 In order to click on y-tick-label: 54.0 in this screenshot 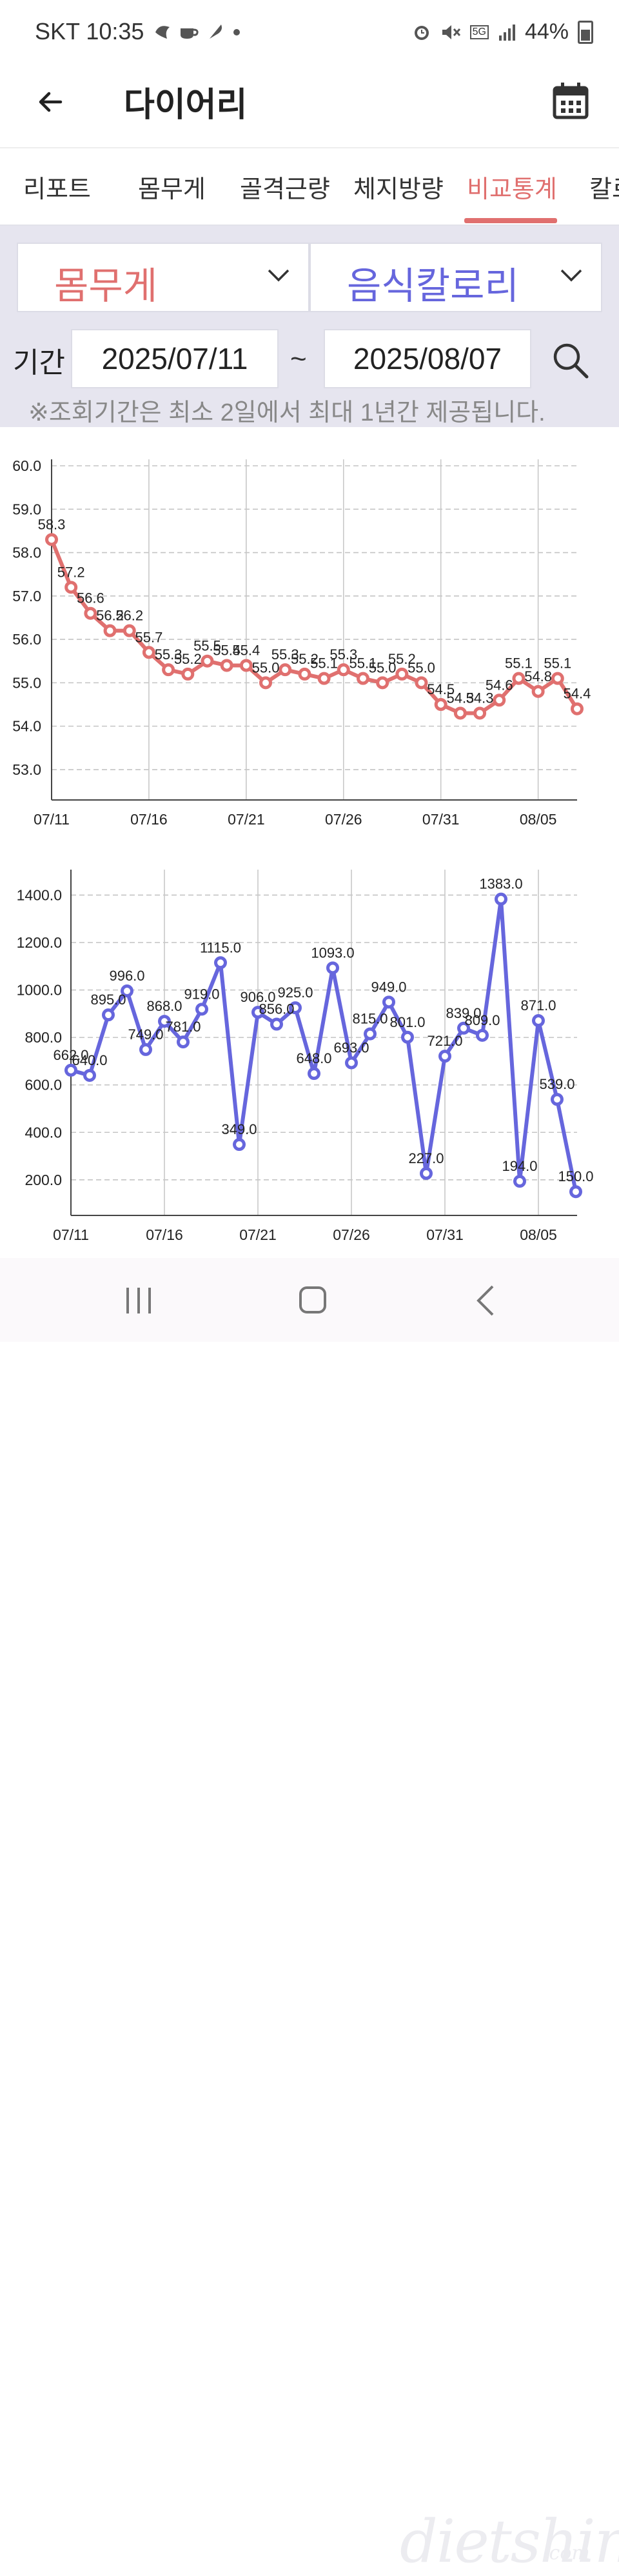, I will do `click(26, 726)`.